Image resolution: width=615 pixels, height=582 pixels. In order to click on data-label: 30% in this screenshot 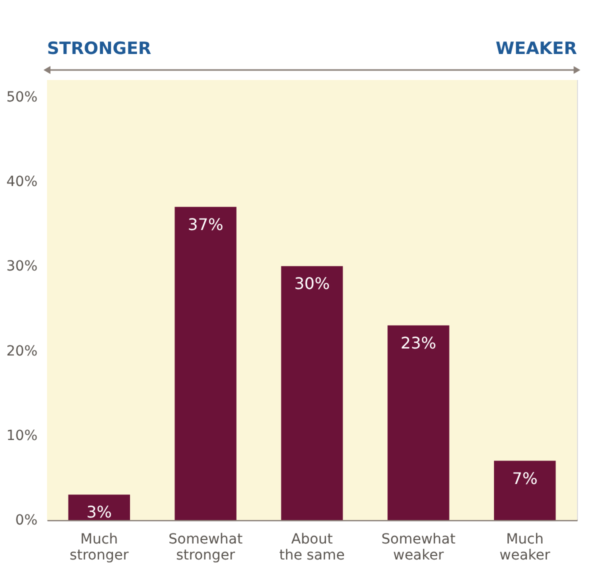, I will do `click(312, 284)`.